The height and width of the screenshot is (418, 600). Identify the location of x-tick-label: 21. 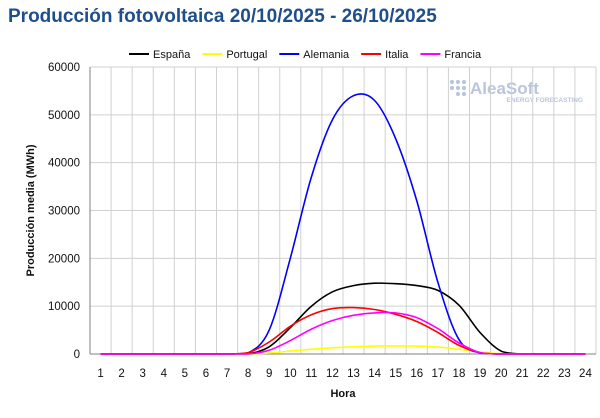
(522, 374).